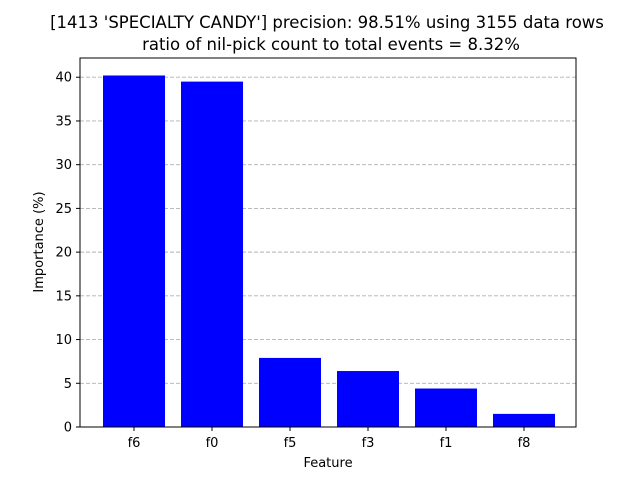 This screenshot has height=484, width=640. What do you see at coordinates (212, 443) in the screenshot?
I see `x-tick-label: f0` at bounding box center [212, 443].